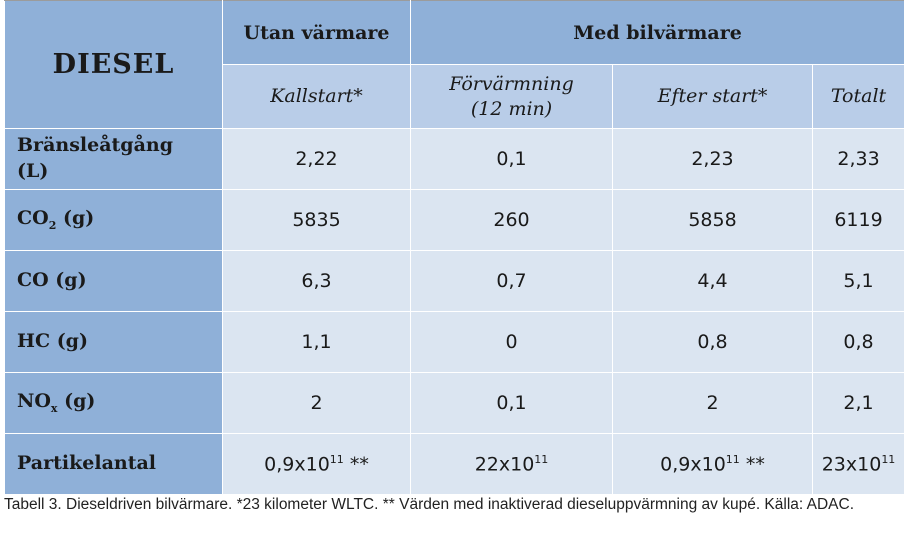 The height and width of the screenshot is (544, 907). I want to click on subheader-cold-start: Kallstart*, so click(316, 96).